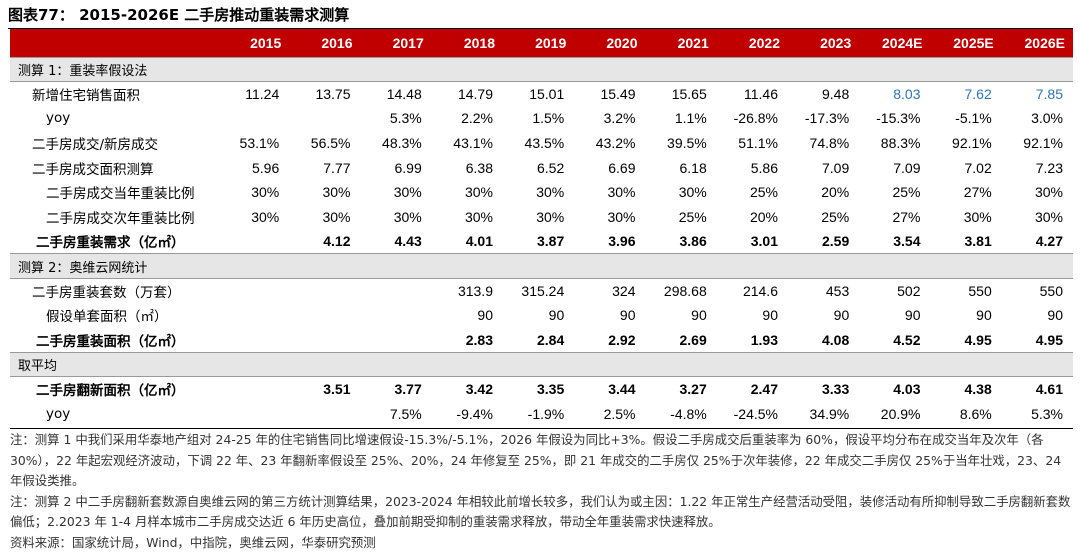  Describe the element at coordinates (764, 339) in the screenshot. I see `table-cell: 1.93` at that location.